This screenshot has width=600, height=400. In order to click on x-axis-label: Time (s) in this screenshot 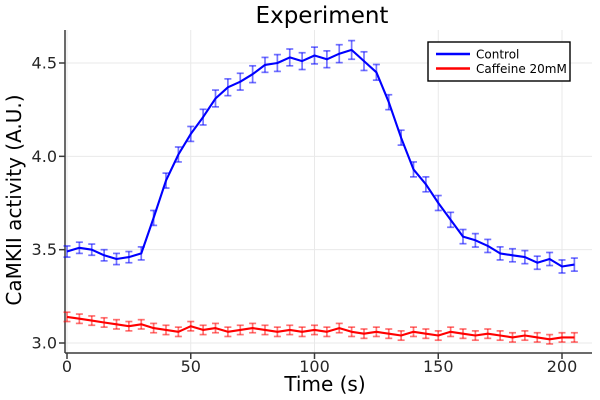, I will do `click(324, 384)`.